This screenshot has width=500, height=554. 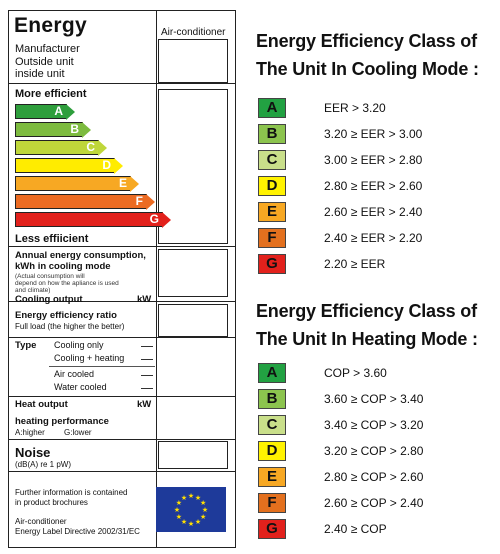 What do you see at coordinates (373, 186) in the screenshot?
I see `cooling-class-condition: 2.80 ≥ EER > 2.60` at bounding box center [373, 186].